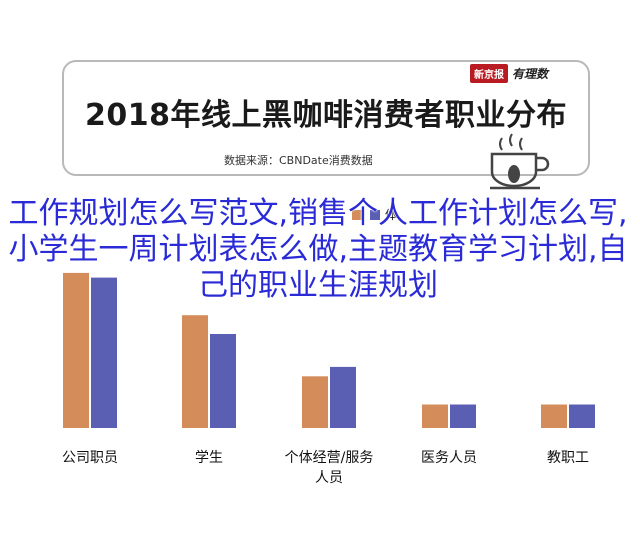 The width and height of the screenshot is (640, 535). Describe the element at coordinates (520, 161) in the screenshot. I see `coffee-cup-icon` at that location.